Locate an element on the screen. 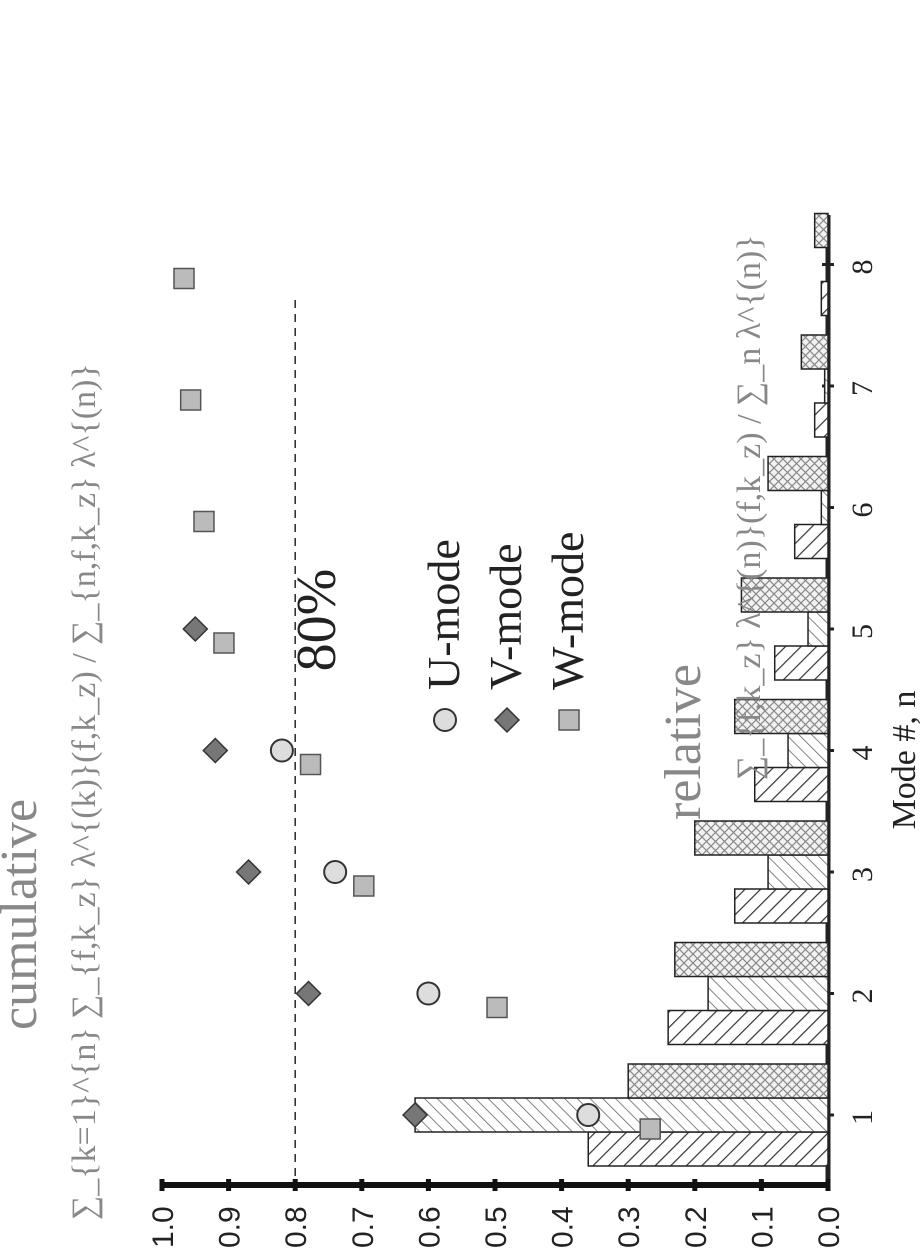 This screenshot has width=923, height=1253. value-tick-label: 0.3 is located at coordinates (629, 1227).